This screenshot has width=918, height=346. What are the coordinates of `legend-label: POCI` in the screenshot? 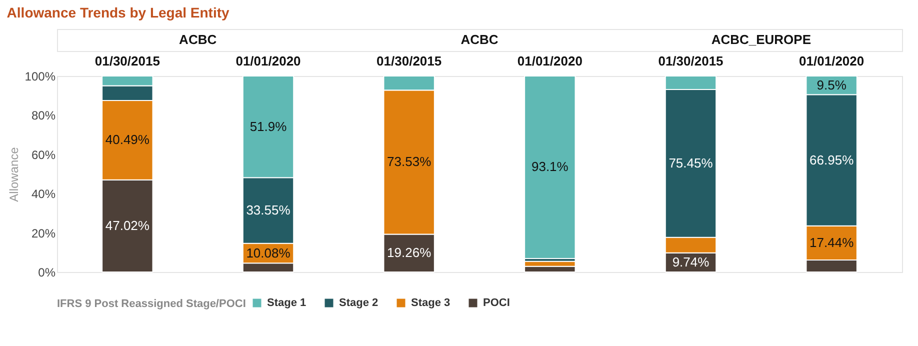 It's located at (496, 303).